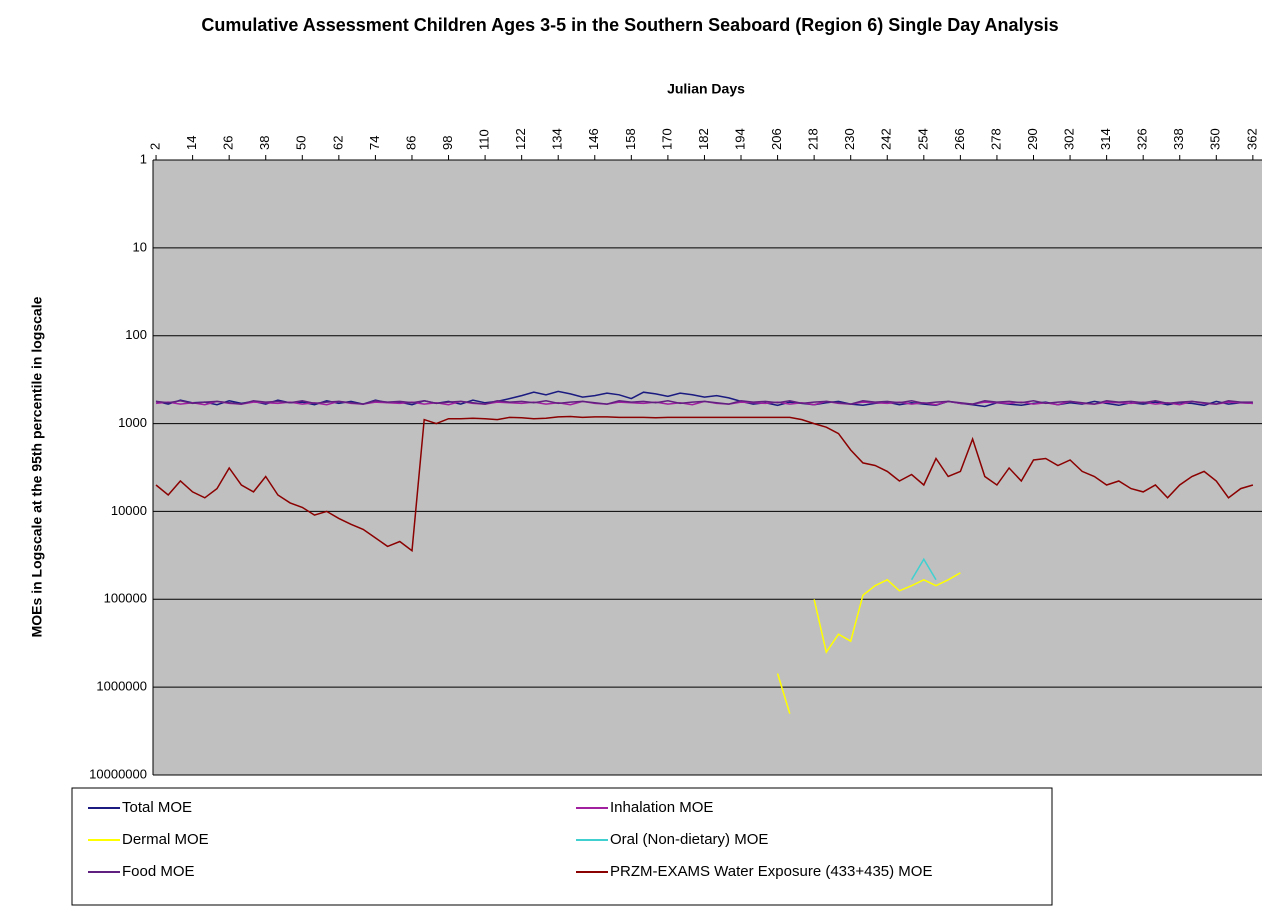  Describe the element at coordinates (776, 139) in the screenshot. I see `x-tick-label: 206` at that location.